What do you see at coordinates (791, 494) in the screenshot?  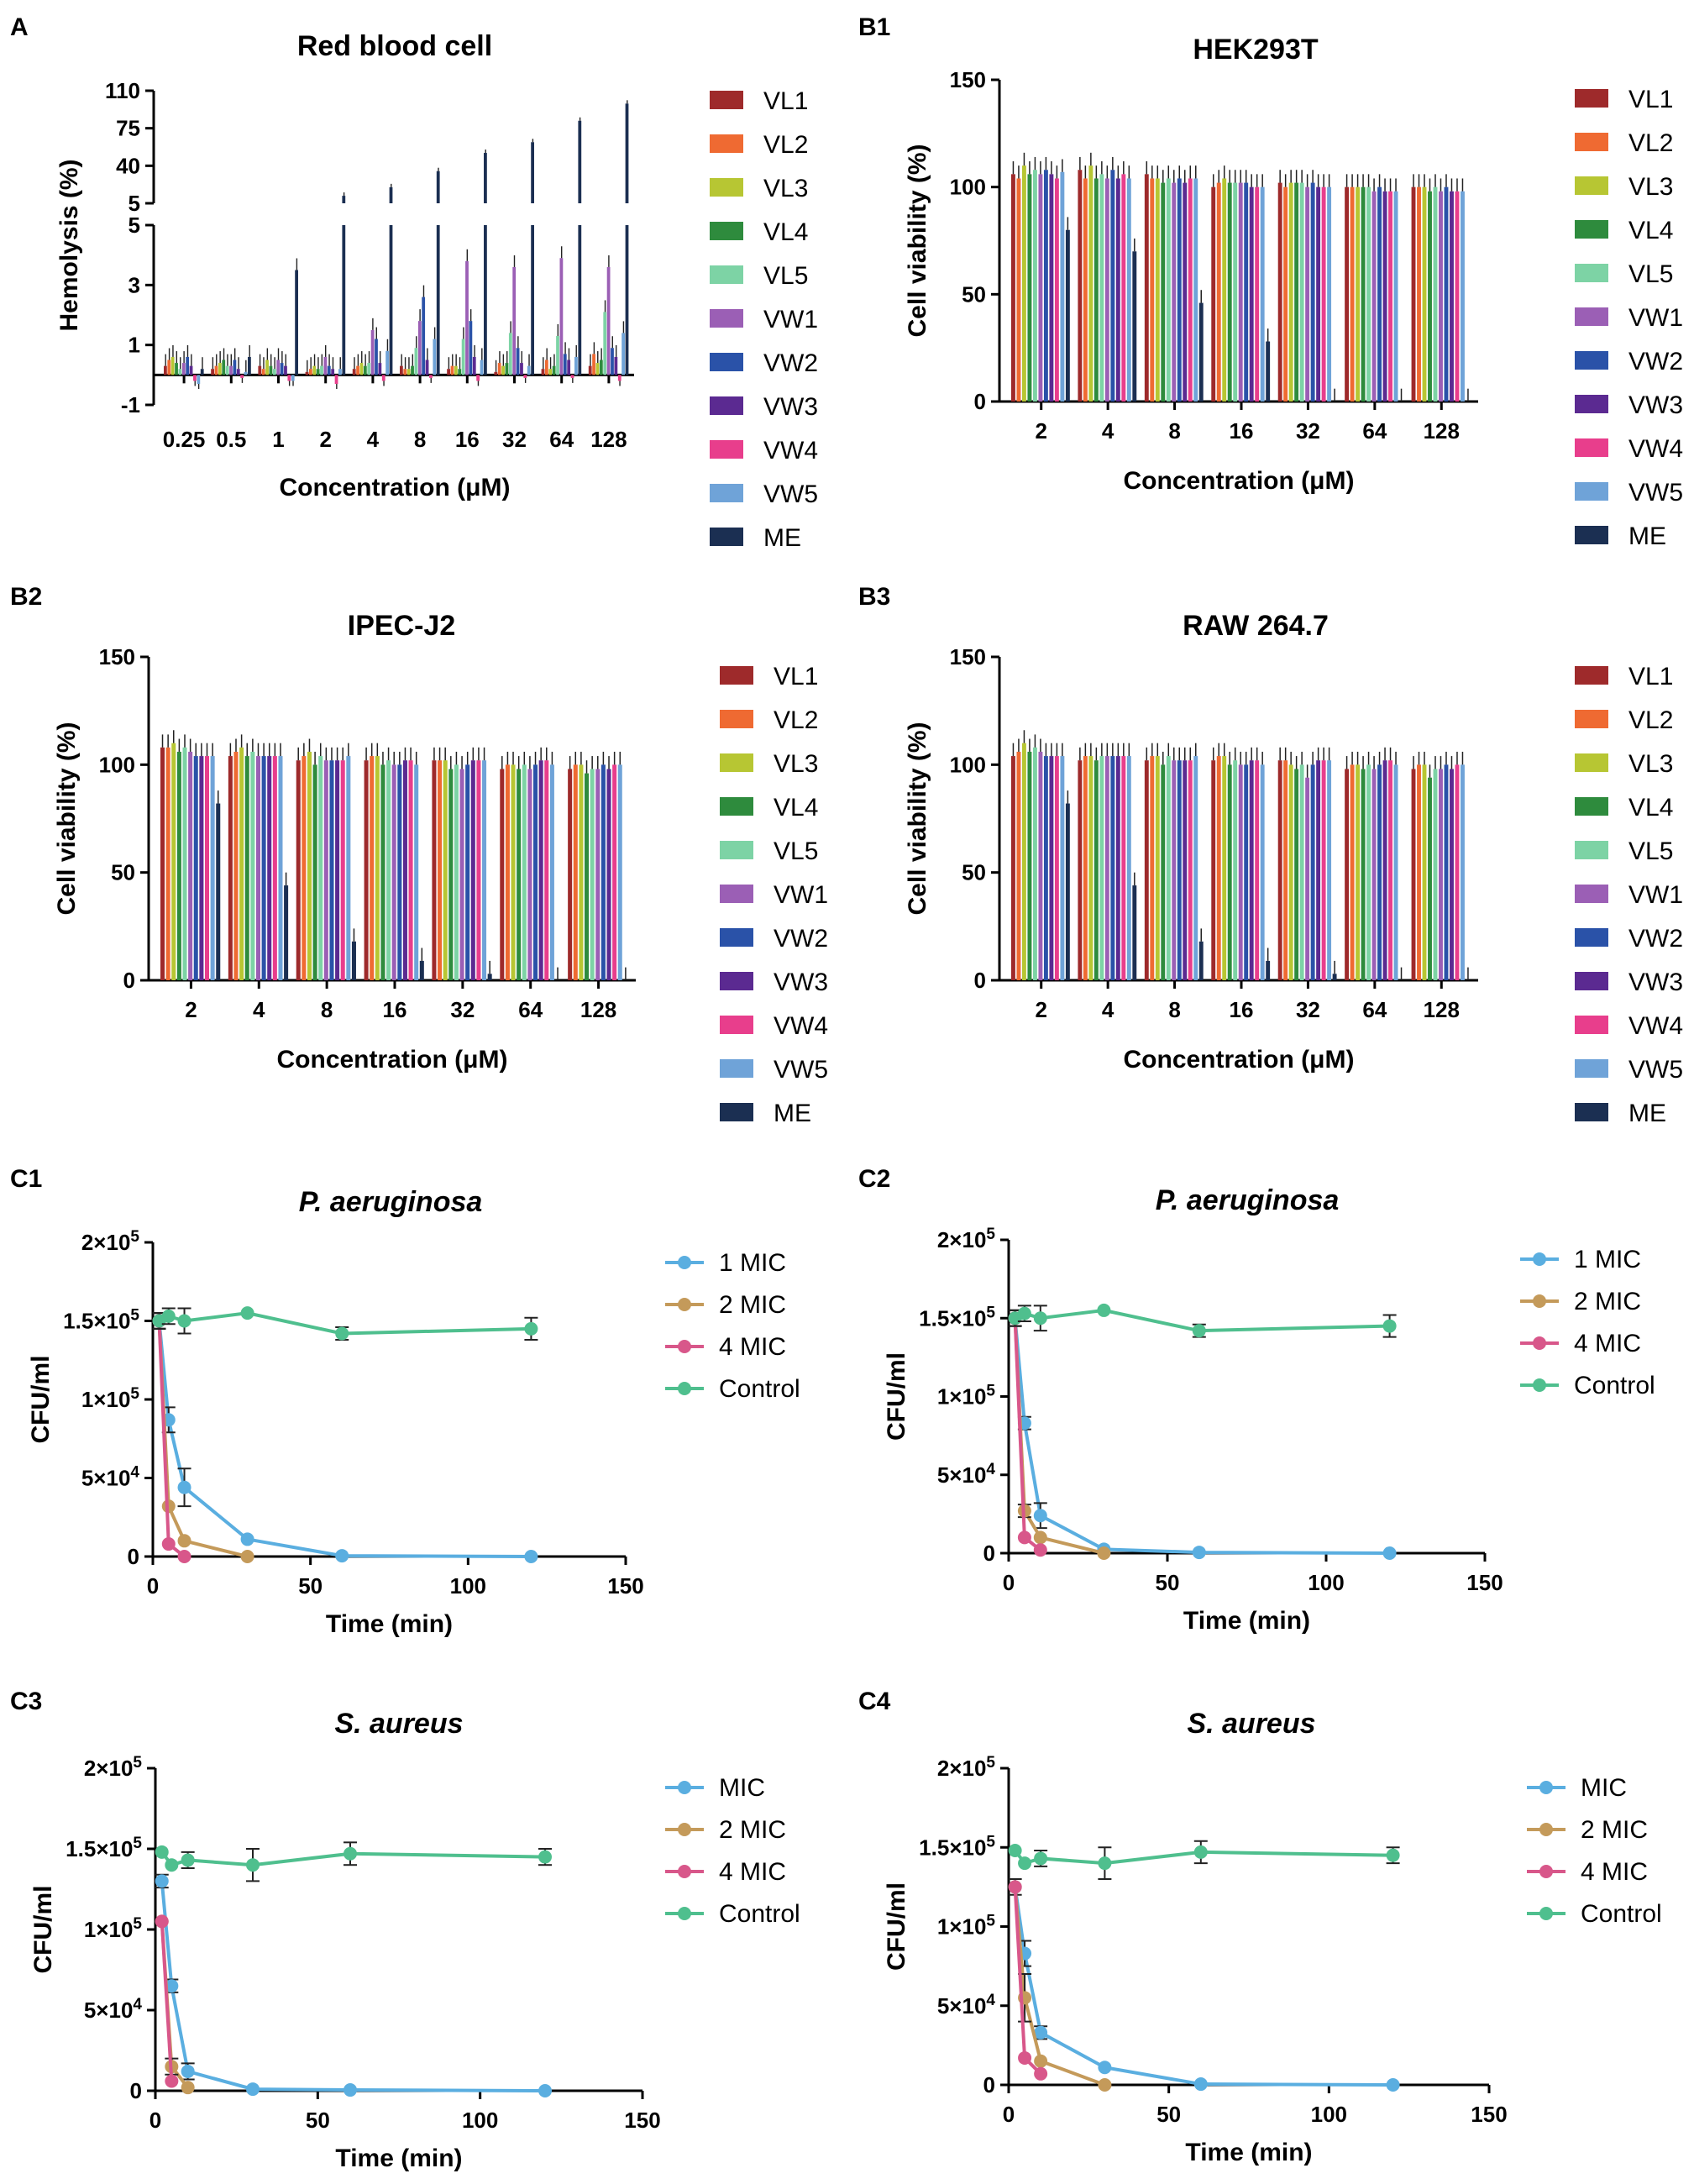 I see `legend-label: VW5` at bounding box center [791, 494].